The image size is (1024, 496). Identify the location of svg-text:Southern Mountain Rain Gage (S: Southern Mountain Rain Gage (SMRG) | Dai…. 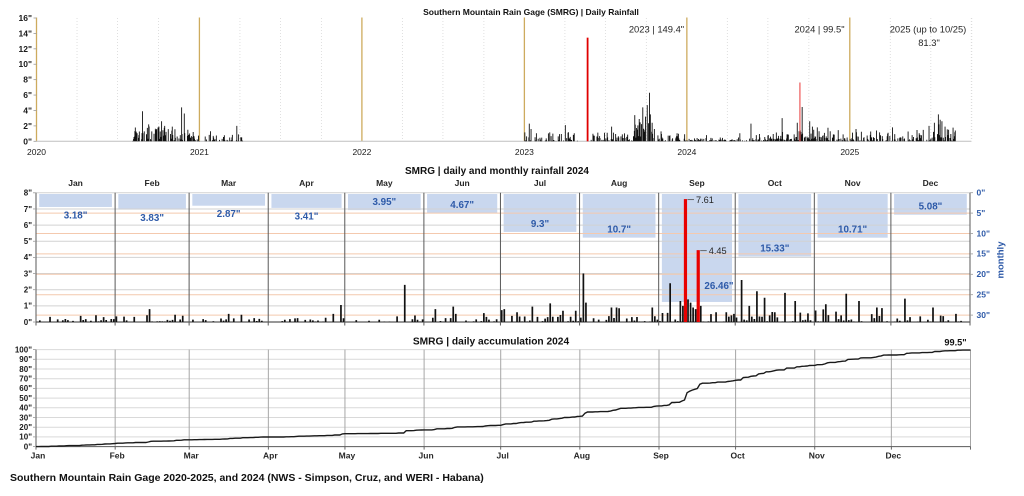
(531, 12).